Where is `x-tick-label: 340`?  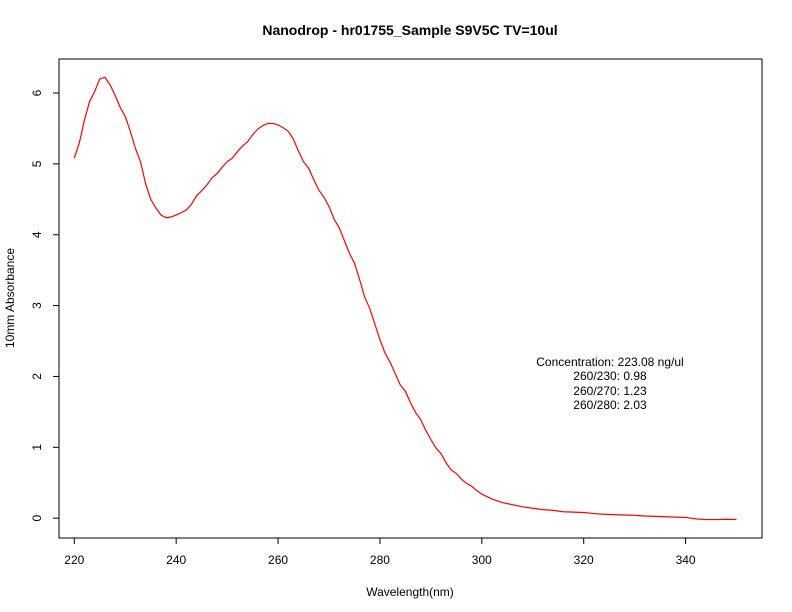
x-tick-label: 340 is located at coordinates (686, 560).